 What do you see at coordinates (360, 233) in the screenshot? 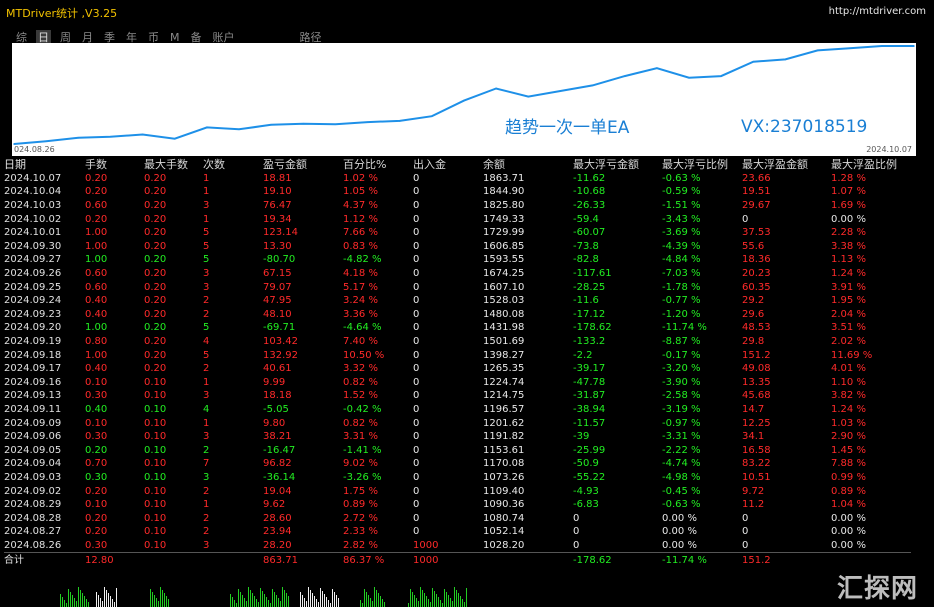
I see `table-cell: 7.66 %` at bounding box center [360, 233].